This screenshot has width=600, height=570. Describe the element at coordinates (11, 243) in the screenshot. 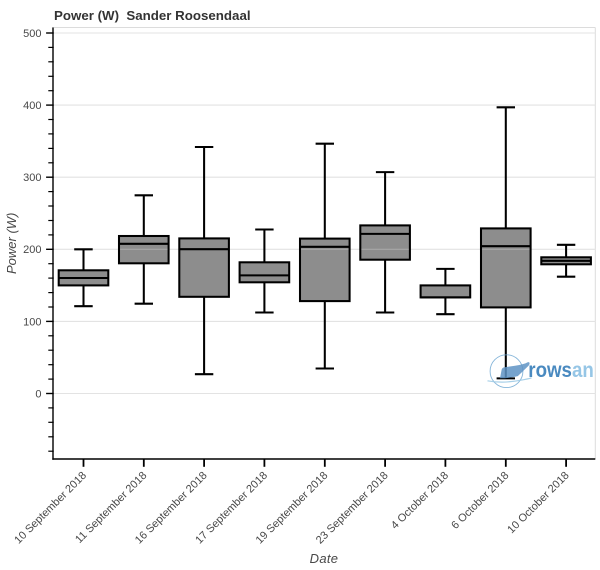

I see `svg-text: Power (W)` at that location.